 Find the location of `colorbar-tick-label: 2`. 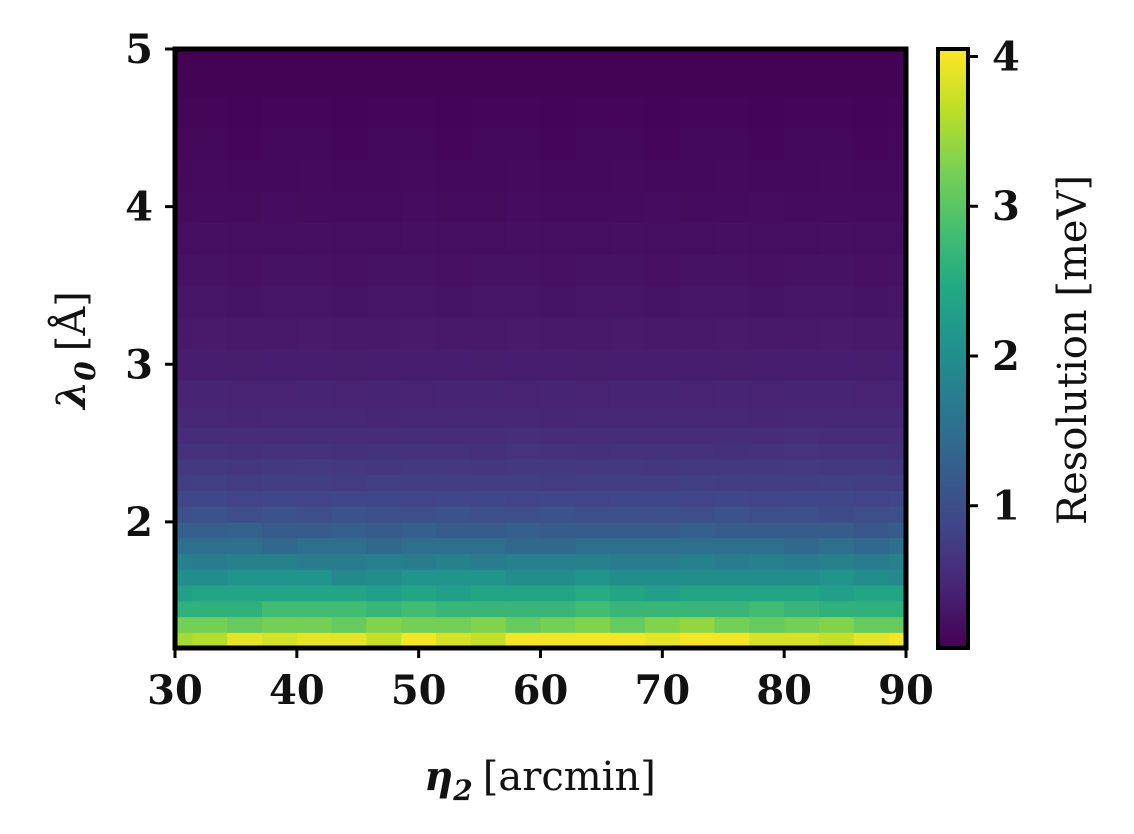

colorbar-tick-label: 2 is located at coordinates (1006, 356).